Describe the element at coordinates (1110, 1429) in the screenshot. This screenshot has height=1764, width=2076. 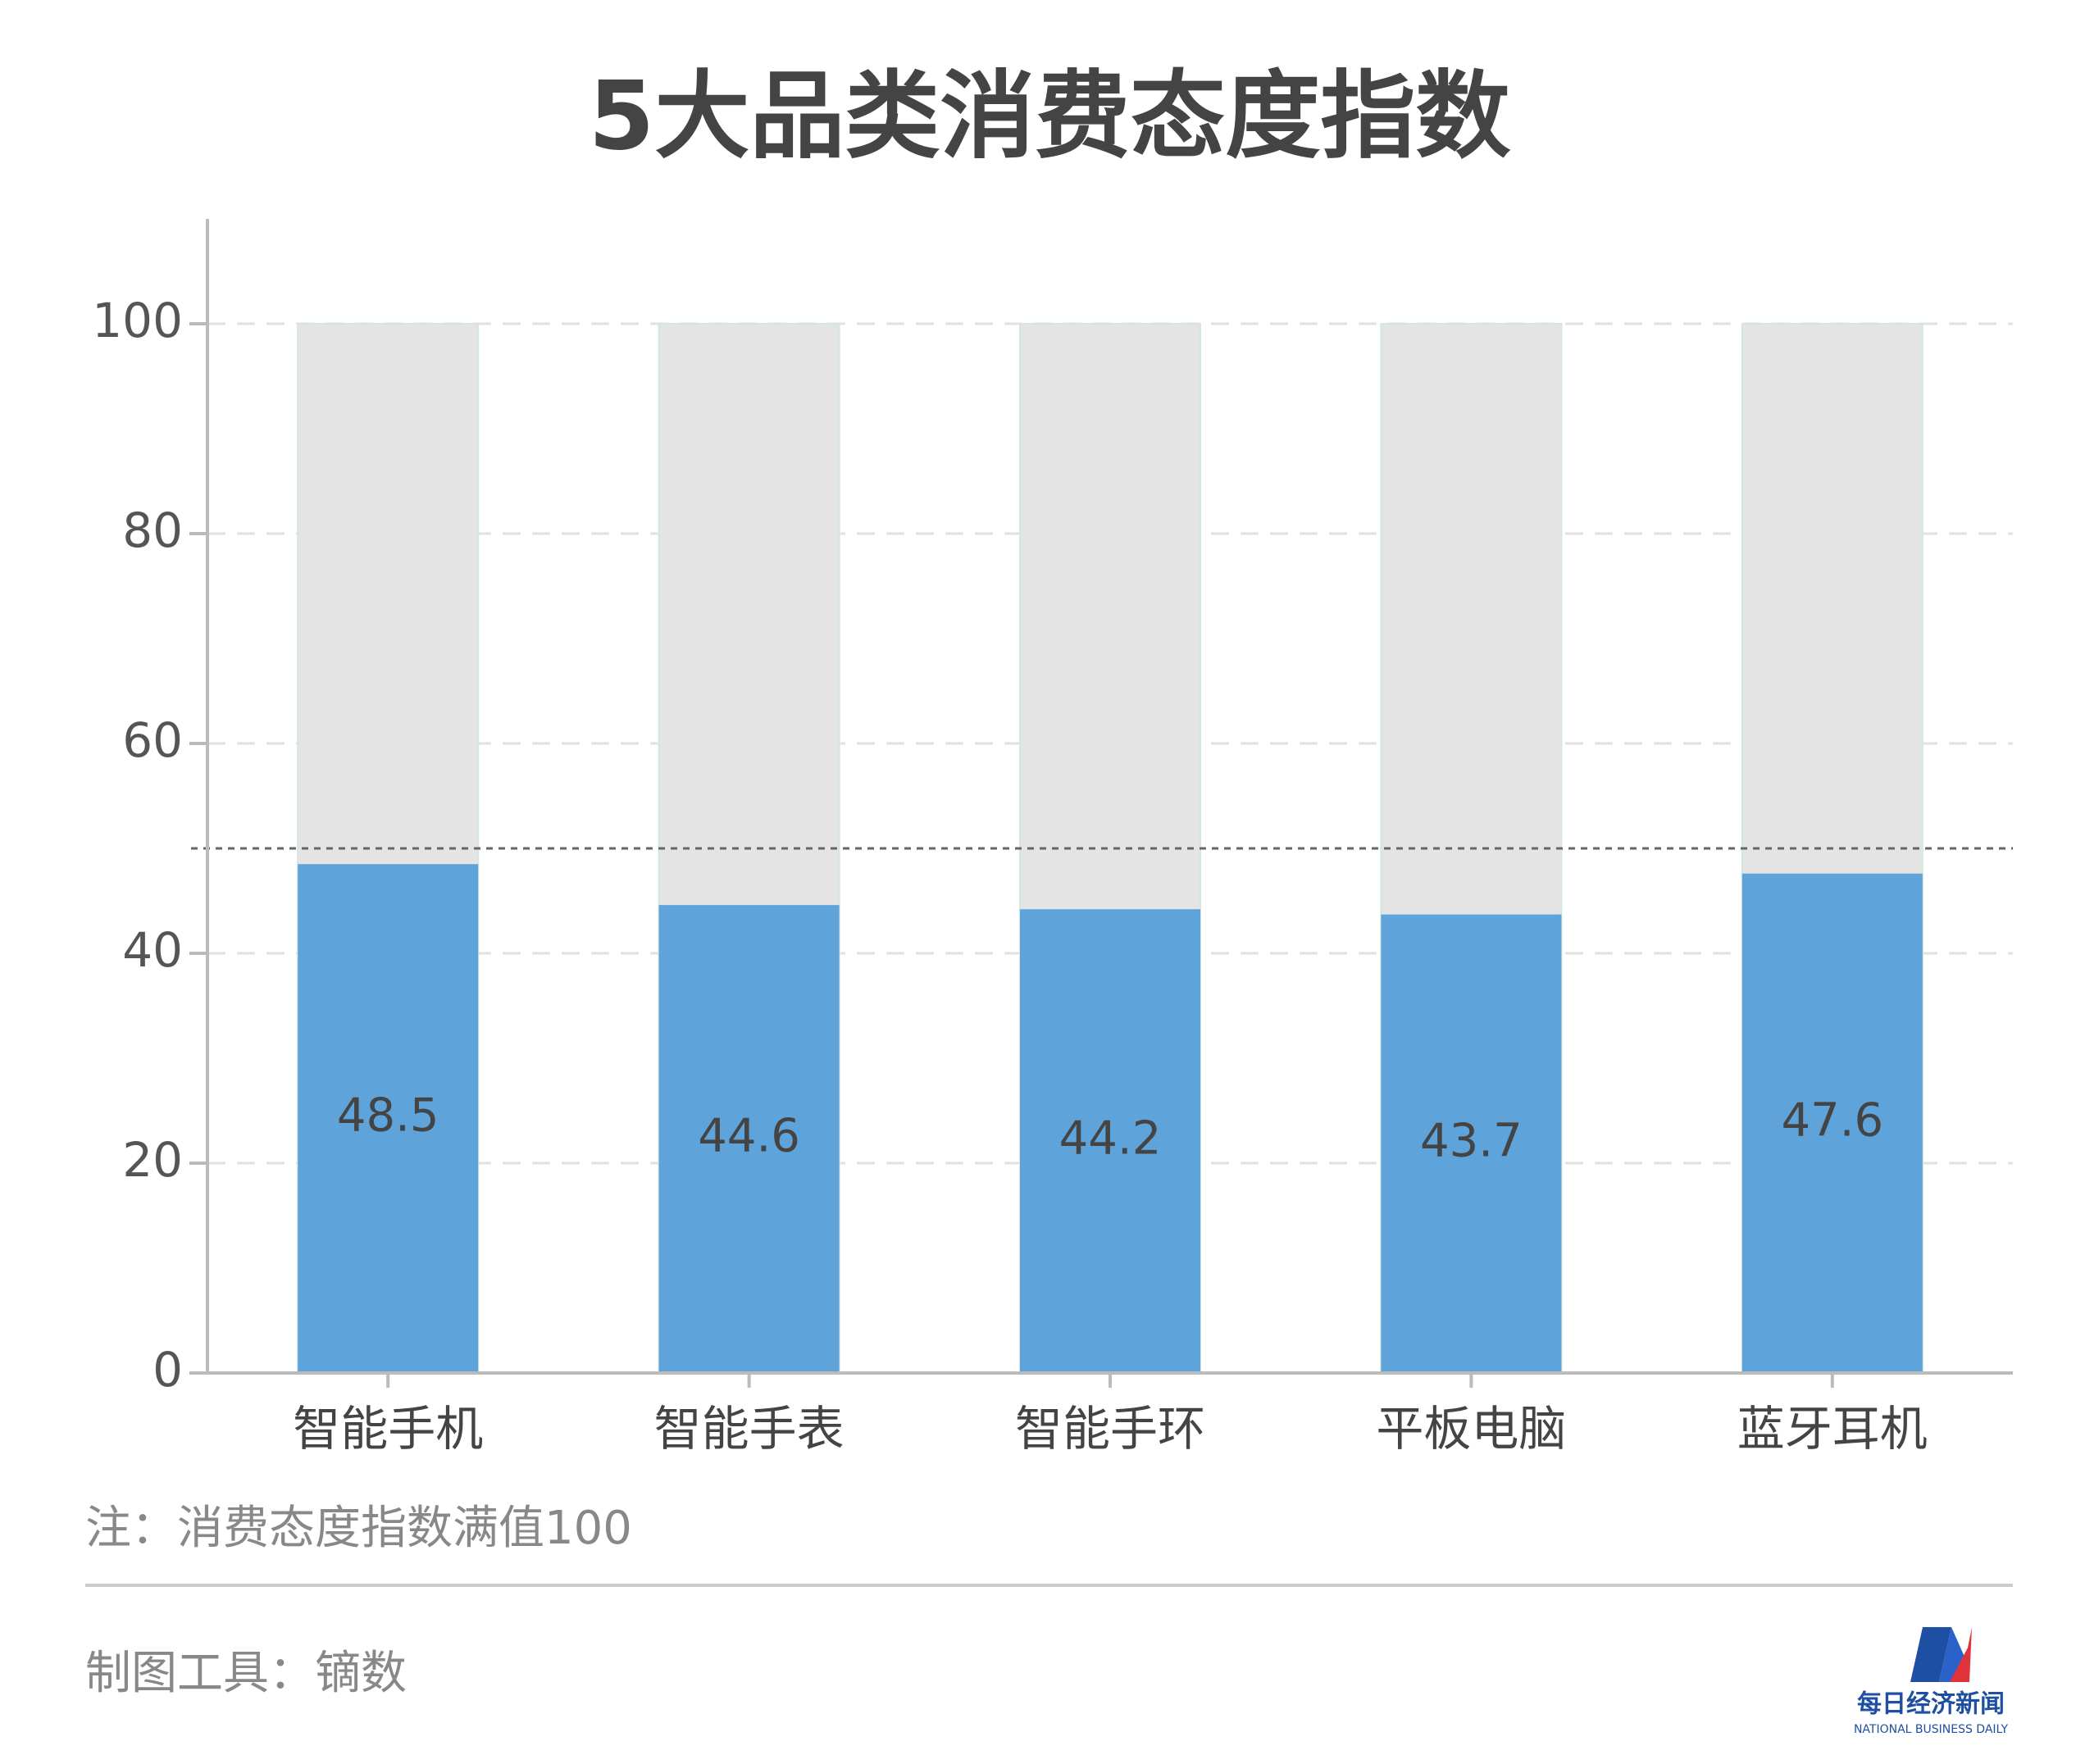
I see `x-tick-label: 智能手环` at that location.